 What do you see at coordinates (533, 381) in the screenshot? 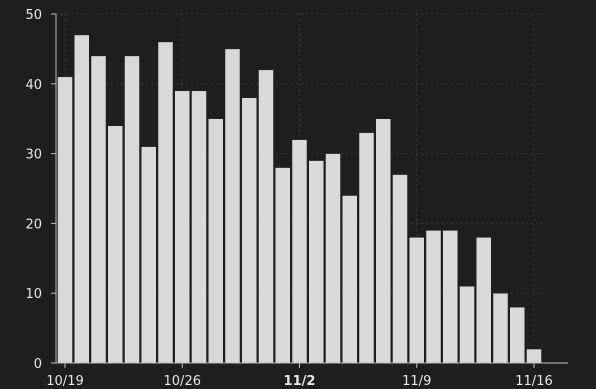
I see `x-tick-label-11/16: 11/16` at bounding box center [533, 381].